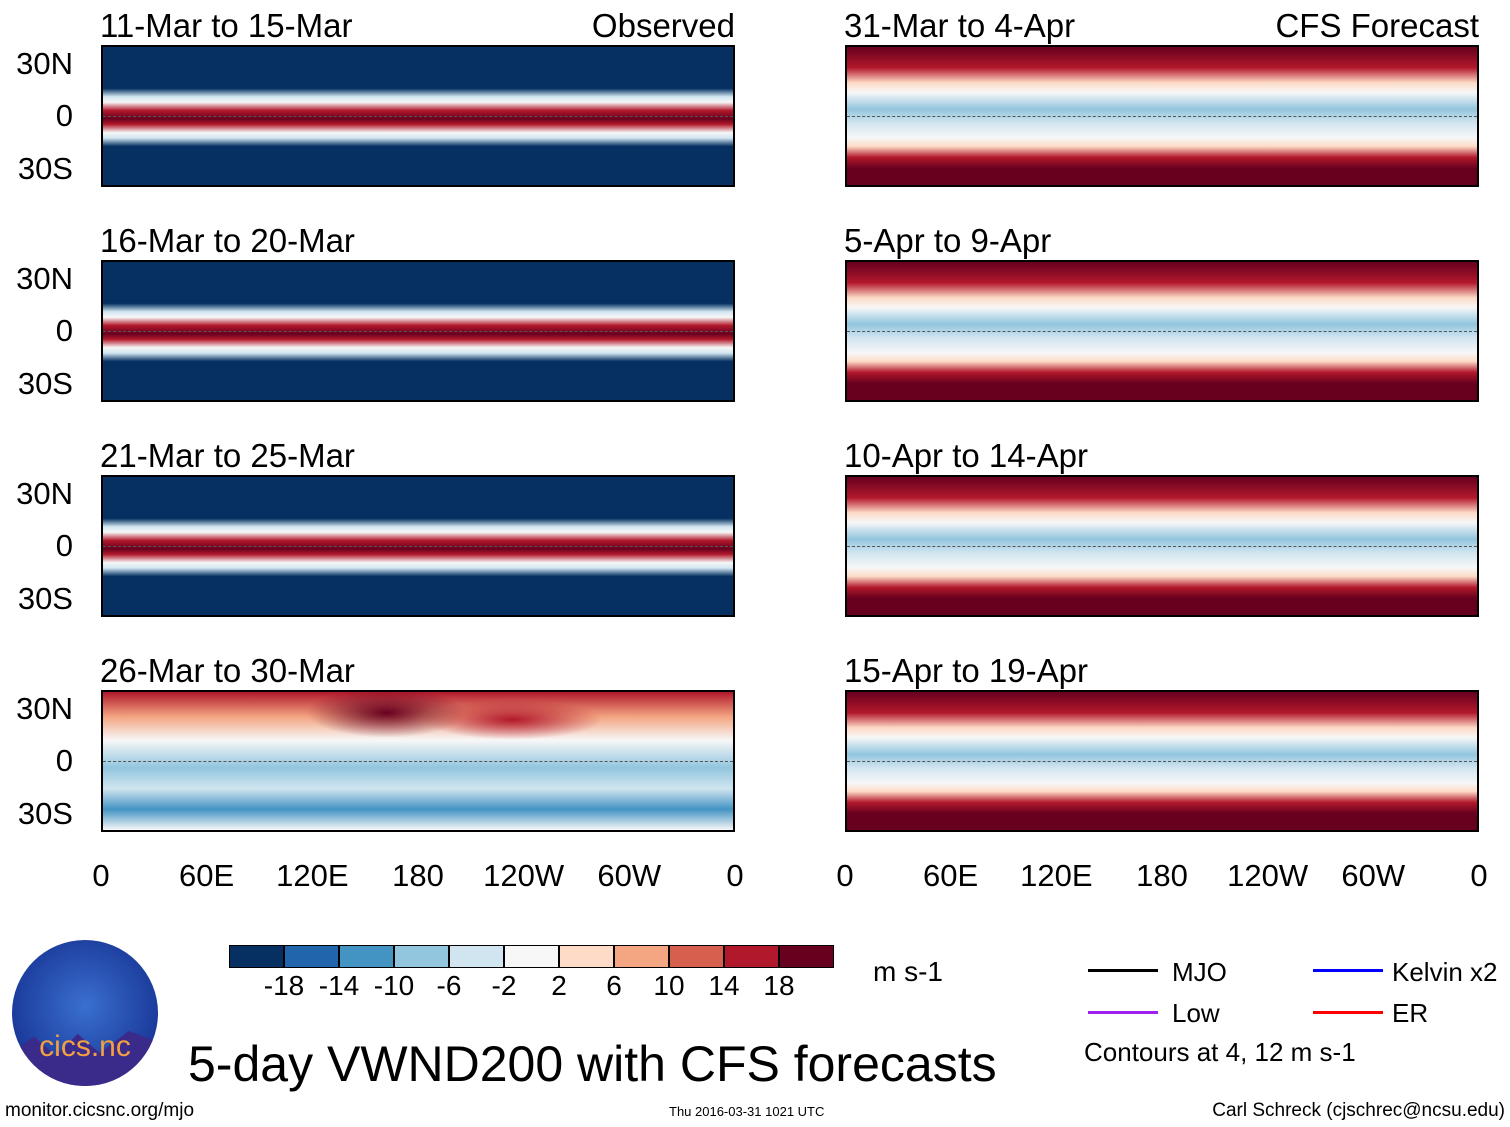 This screenshot has width=1510, height=1127. Describe the element at coordinates (966, 455) in the screenshot. I see `panel-title: 10-Apr to 14-Apr` at that location.